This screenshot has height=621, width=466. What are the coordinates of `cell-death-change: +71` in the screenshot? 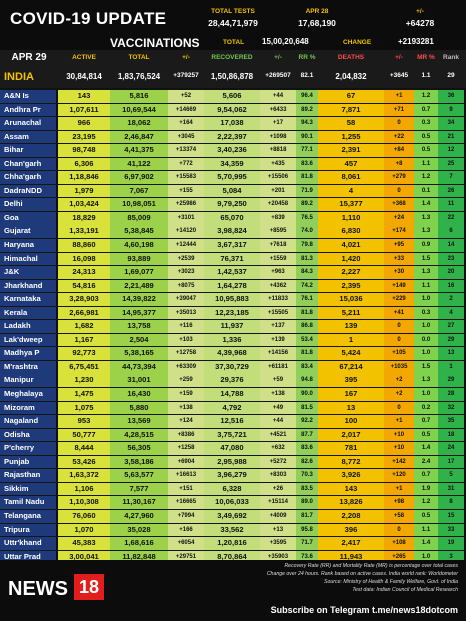 It's located at (399, 110).